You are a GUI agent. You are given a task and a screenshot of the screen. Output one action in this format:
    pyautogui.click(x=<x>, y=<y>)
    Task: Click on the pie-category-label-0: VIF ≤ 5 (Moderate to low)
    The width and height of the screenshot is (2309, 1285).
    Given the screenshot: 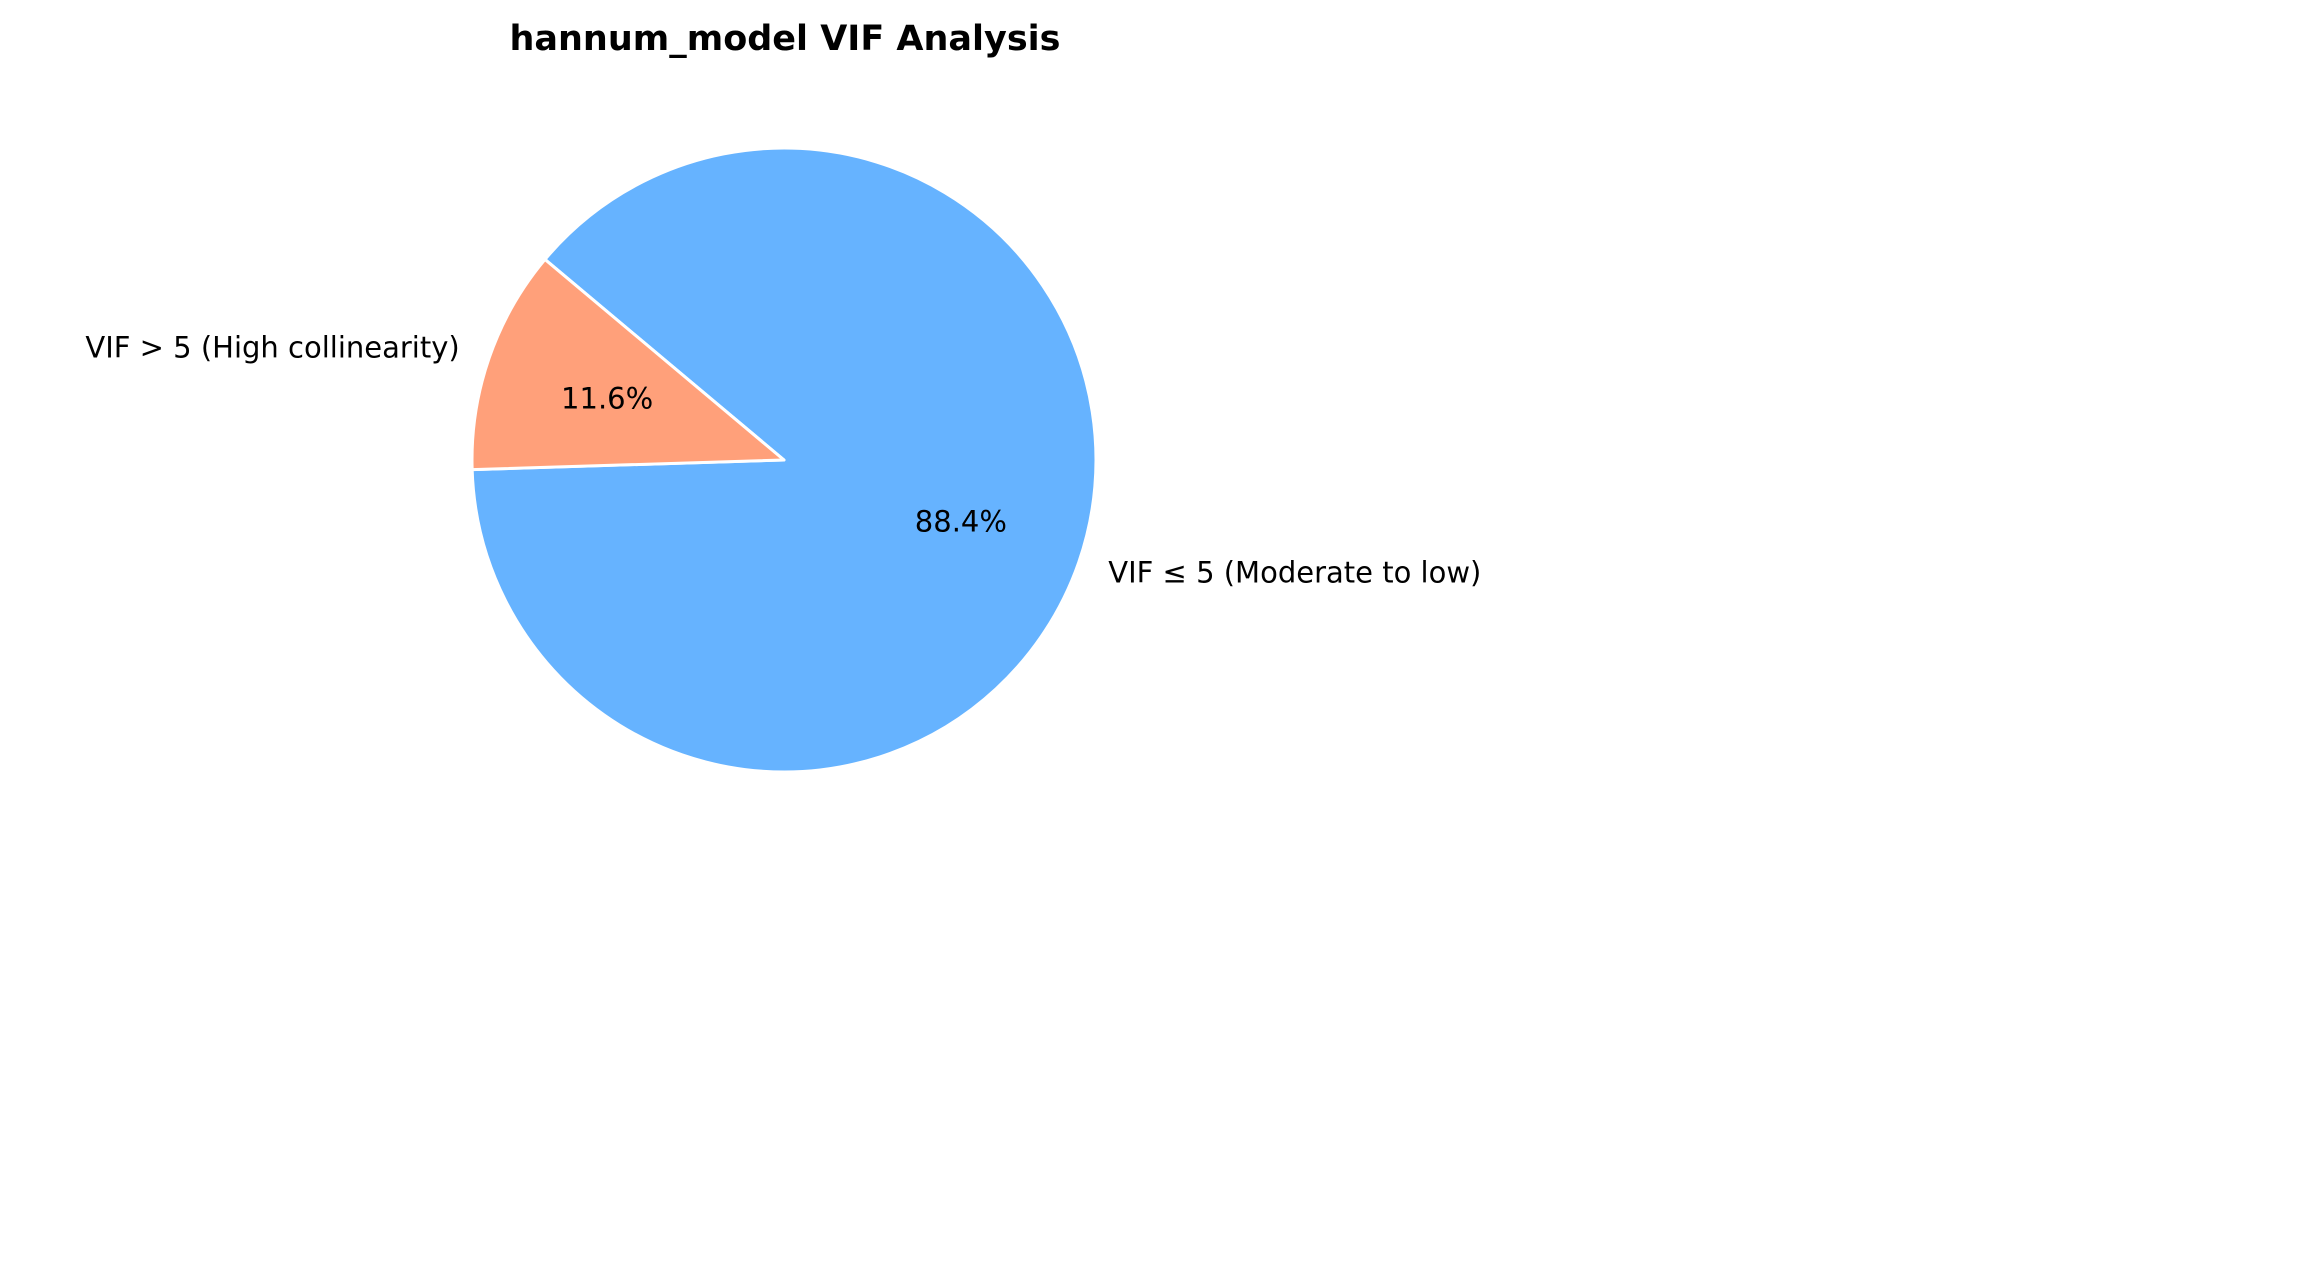 What is the action you would take?
    pyautogui.click(x=1294, y=572)
    